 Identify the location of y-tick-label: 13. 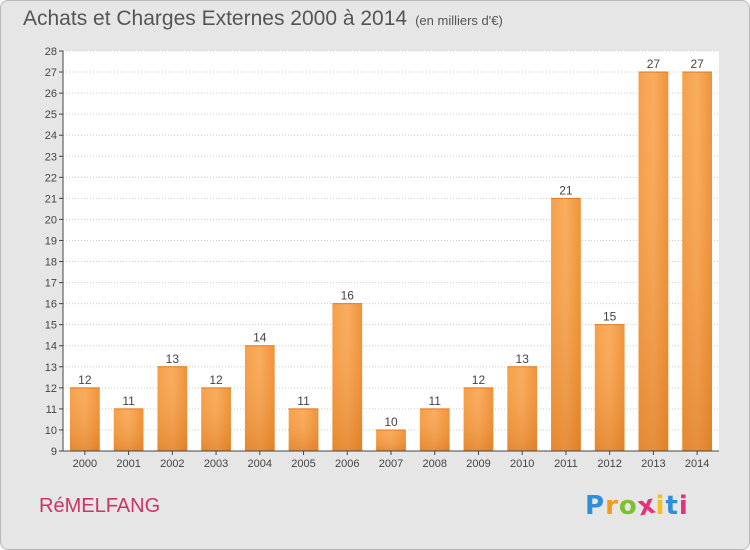
(51, 368).